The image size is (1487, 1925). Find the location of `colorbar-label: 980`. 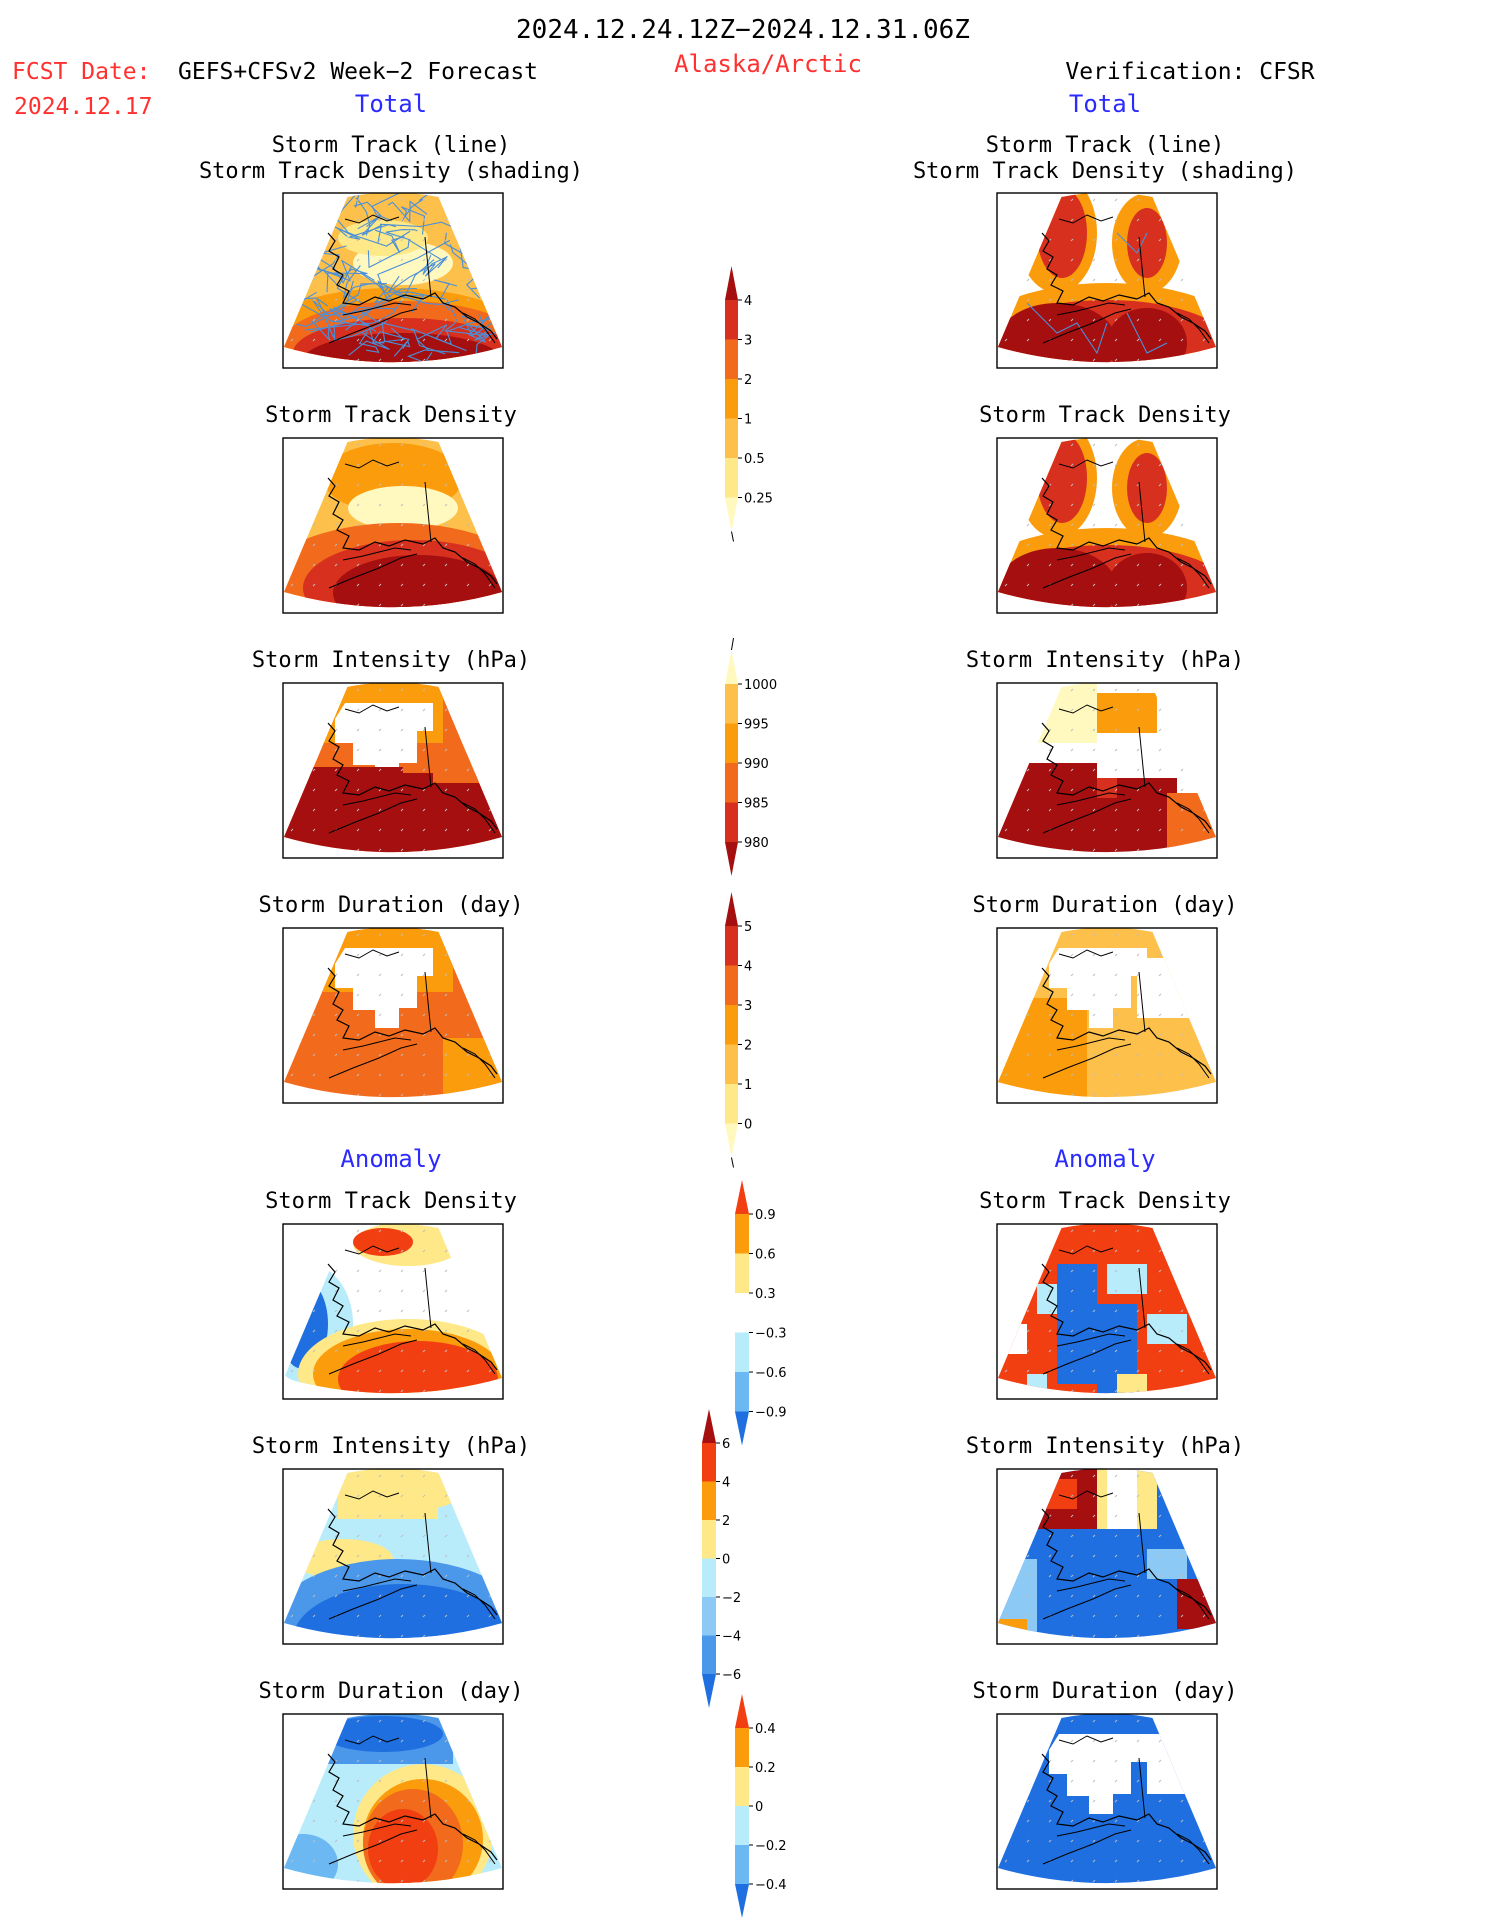

colorbar-label: 980 is located at coordinates (756, 843).